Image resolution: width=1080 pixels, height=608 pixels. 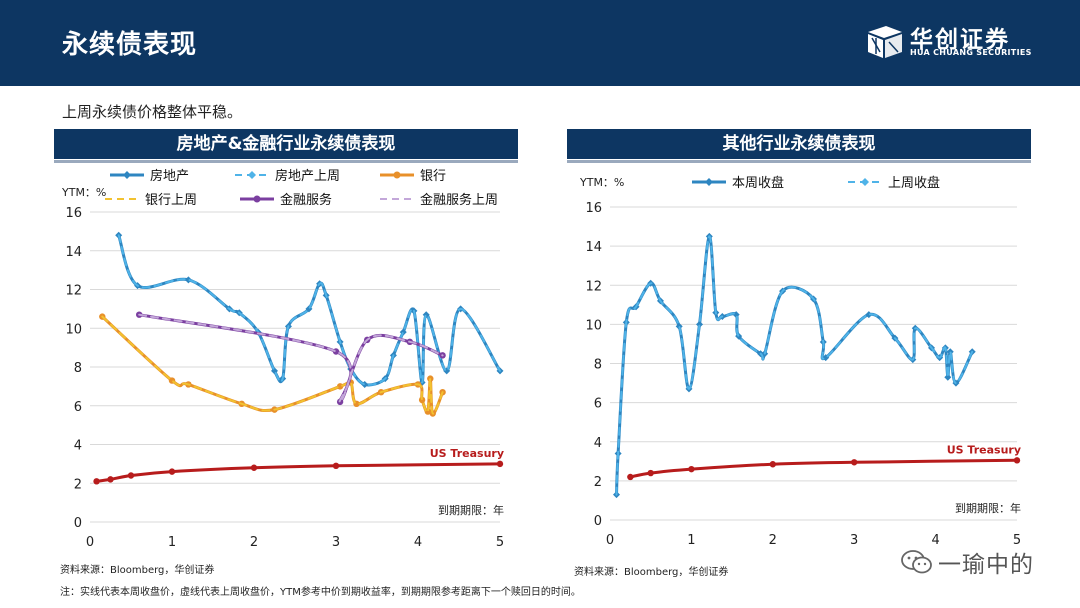 I want to click on legend-label: 金融服务, so click(x=306, y=200).